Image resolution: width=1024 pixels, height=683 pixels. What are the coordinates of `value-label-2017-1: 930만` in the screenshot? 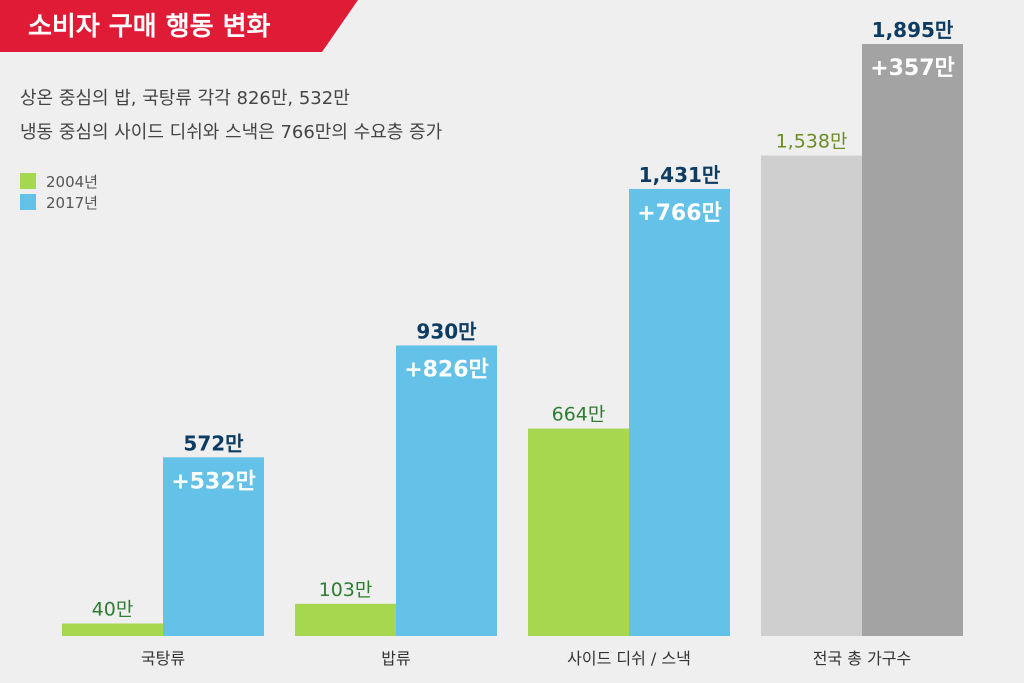 It's located at (446, 331).